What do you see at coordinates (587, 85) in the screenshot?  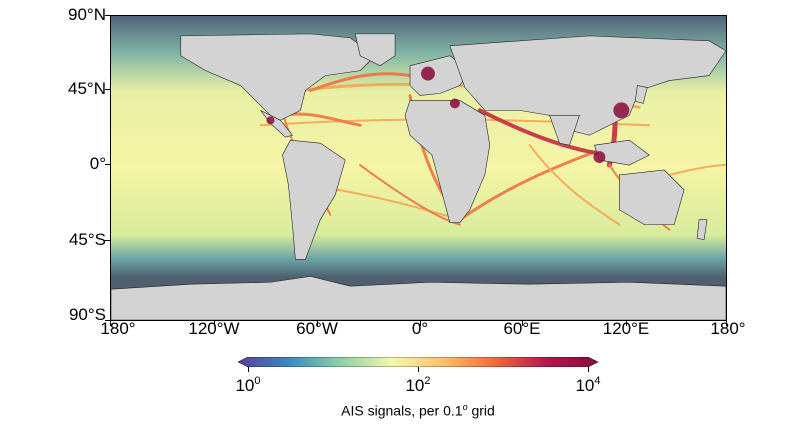 I see `asia` at bounding box center [587, 85].